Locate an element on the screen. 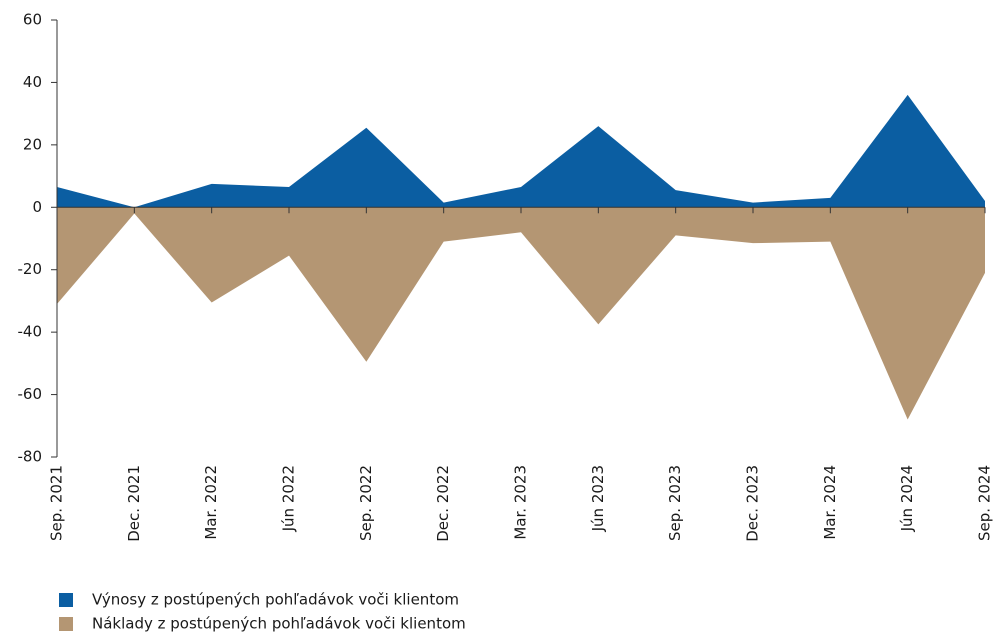 The height and width of the screenshot is (637, 995). x-tick-label: Mar. 2023 is located at coordinates (521, 502).